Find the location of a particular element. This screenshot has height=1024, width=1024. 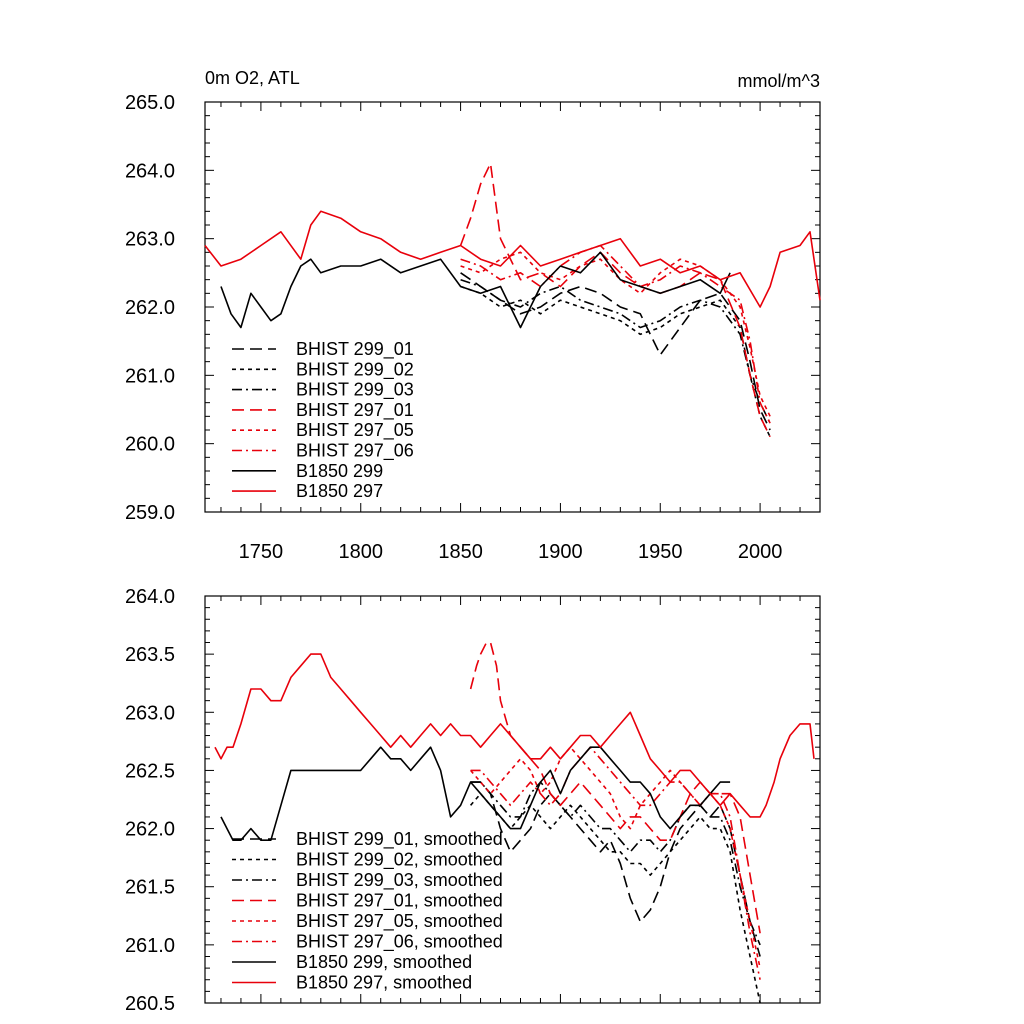

top-y-tick-label: 259.0 is located at coordinates (150, 513).